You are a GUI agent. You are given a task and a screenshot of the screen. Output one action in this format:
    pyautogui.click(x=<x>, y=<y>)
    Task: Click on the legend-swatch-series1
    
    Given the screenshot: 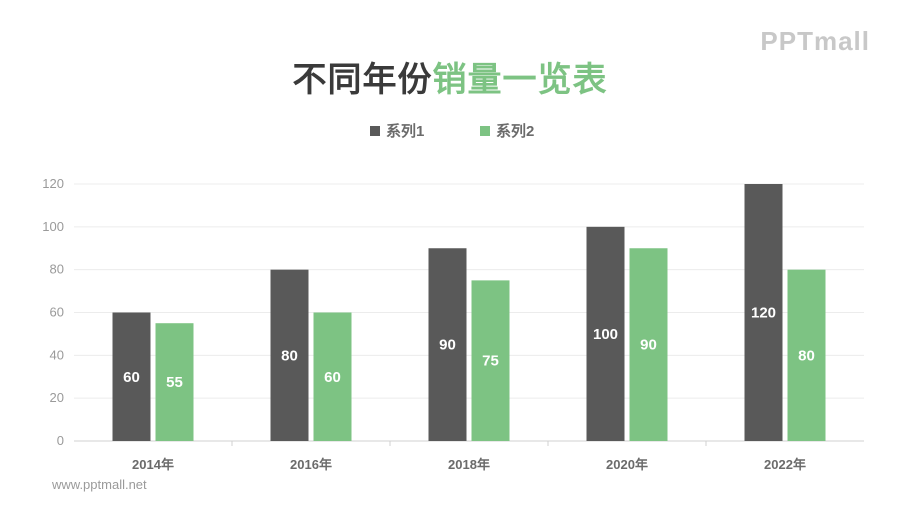 What is the action you would take?
    pyautogui.click(x=375, y=130)
    